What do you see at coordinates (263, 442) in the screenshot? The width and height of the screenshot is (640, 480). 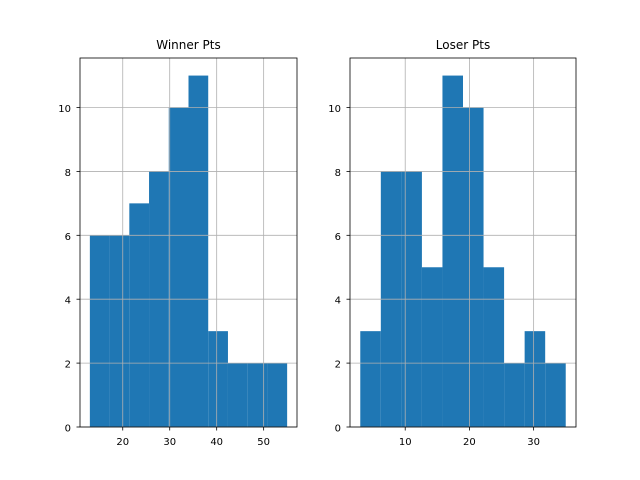 I see `x-tick-label: 50` at bounding box center [263, 442].